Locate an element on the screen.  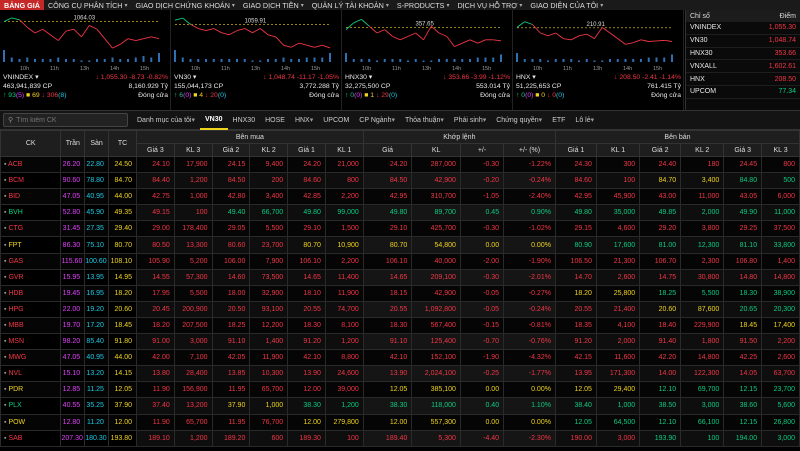
bid-price-2: 84.50 is located at coordinates (231, 181).